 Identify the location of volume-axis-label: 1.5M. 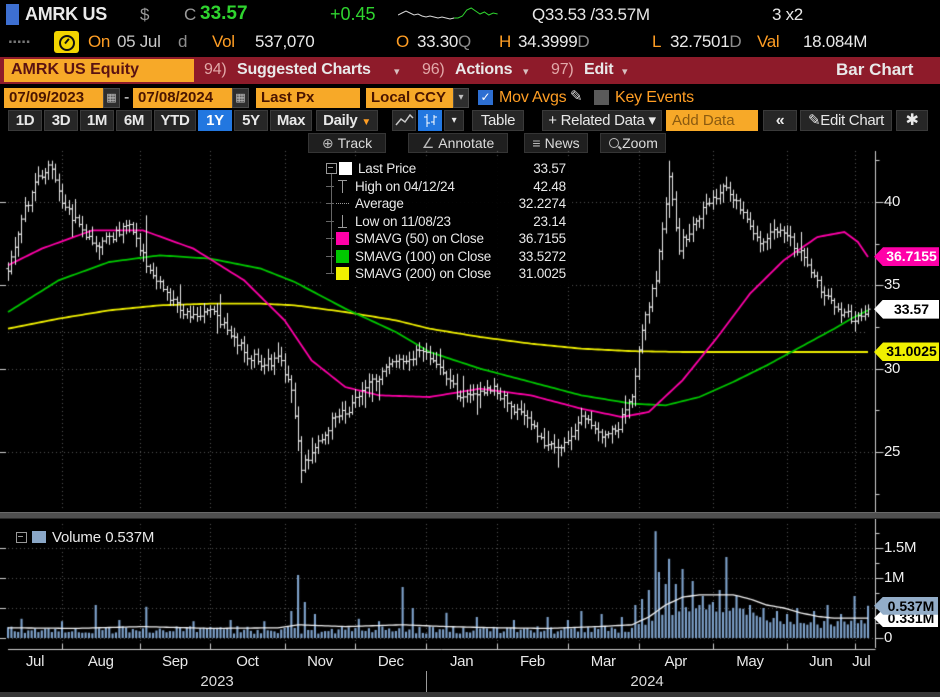
(900, 547).